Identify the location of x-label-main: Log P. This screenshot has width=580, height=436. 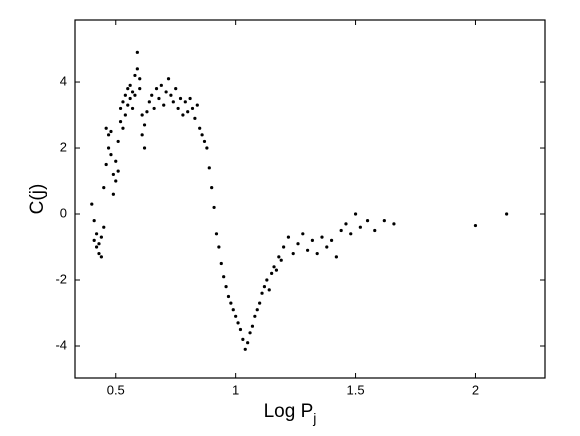
(289, 411).